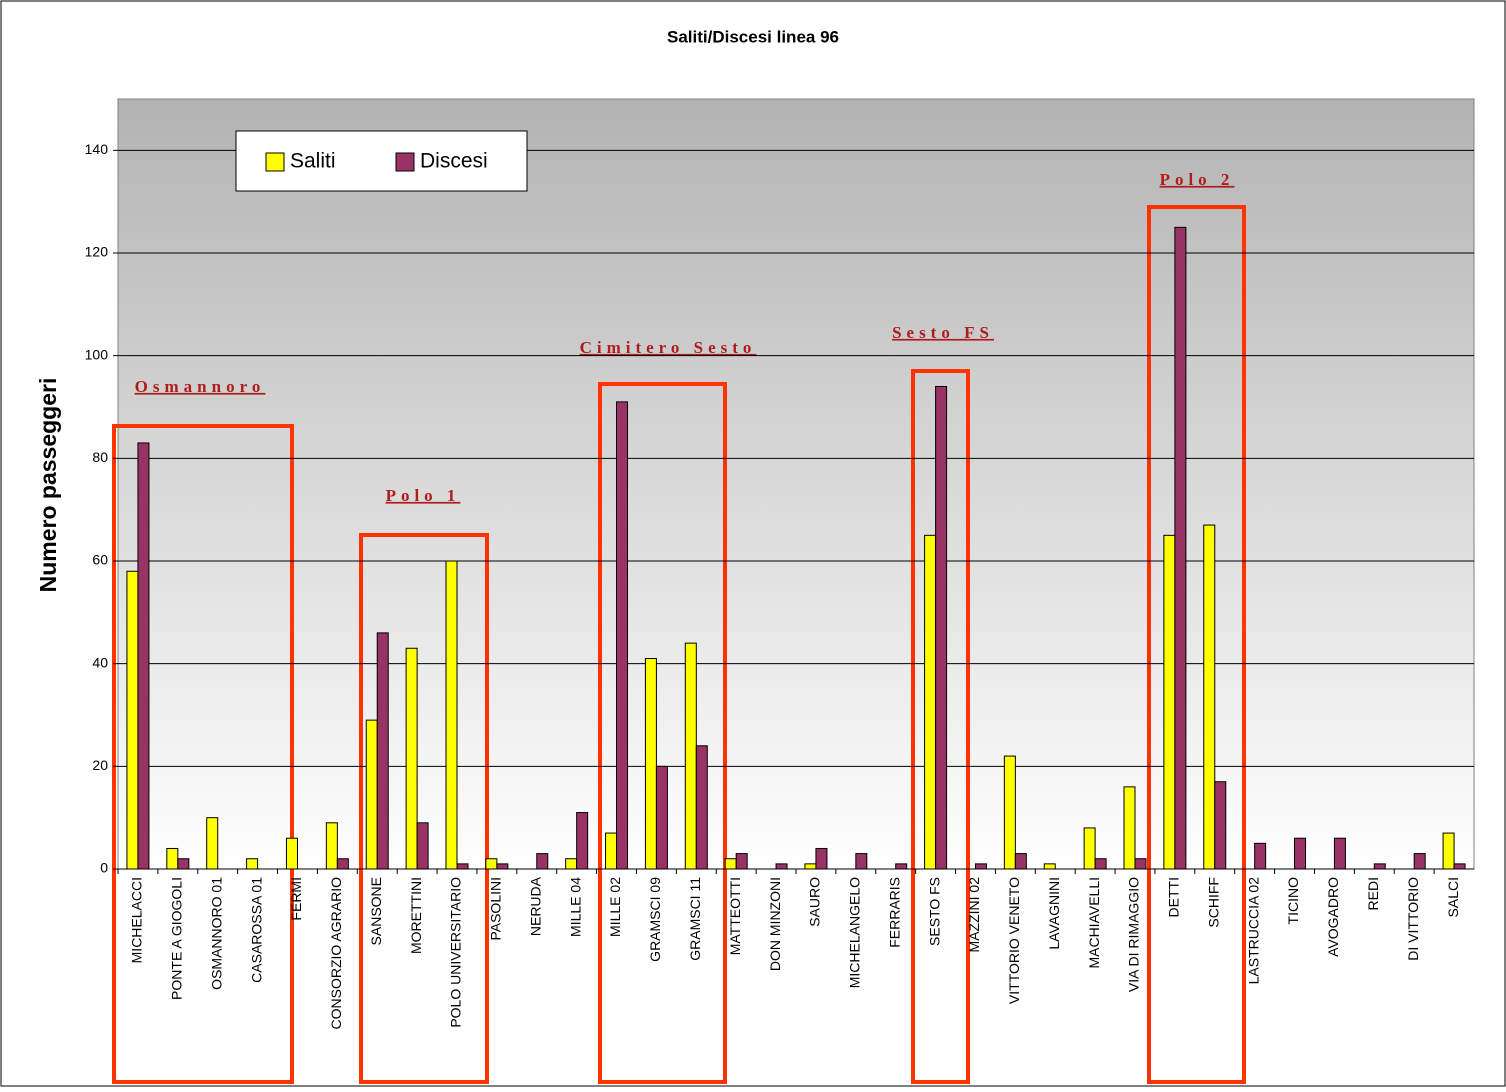 The height and width of the screenshot is (1092, 1506). I want to click on annotation: Polo 2, so click(1197, 179).